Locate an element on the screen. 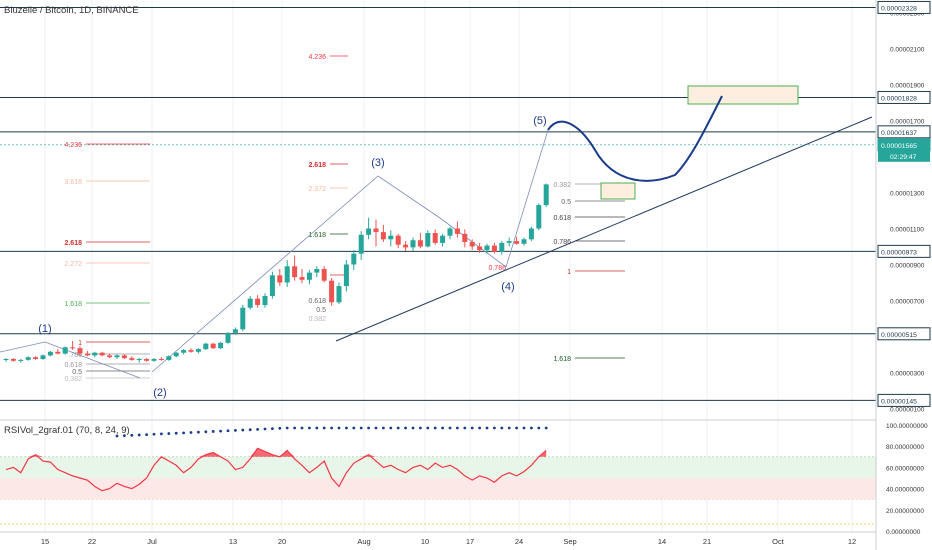 The height and width of the screenshot is (550, 932). price-level-value: 0.00001637 is located at coordinates (899, 133).